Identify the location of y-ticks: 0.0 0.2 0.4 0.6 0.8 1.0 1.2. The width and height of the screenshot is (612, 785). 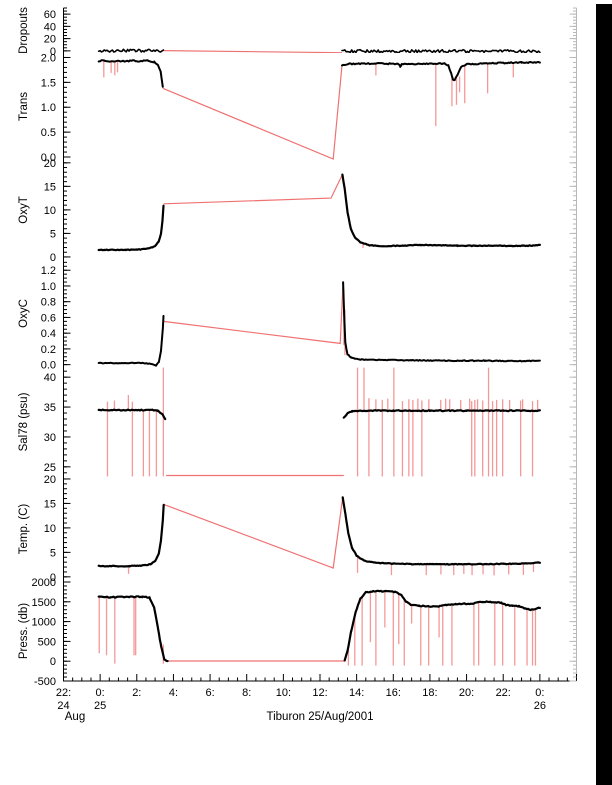
(309, 316).